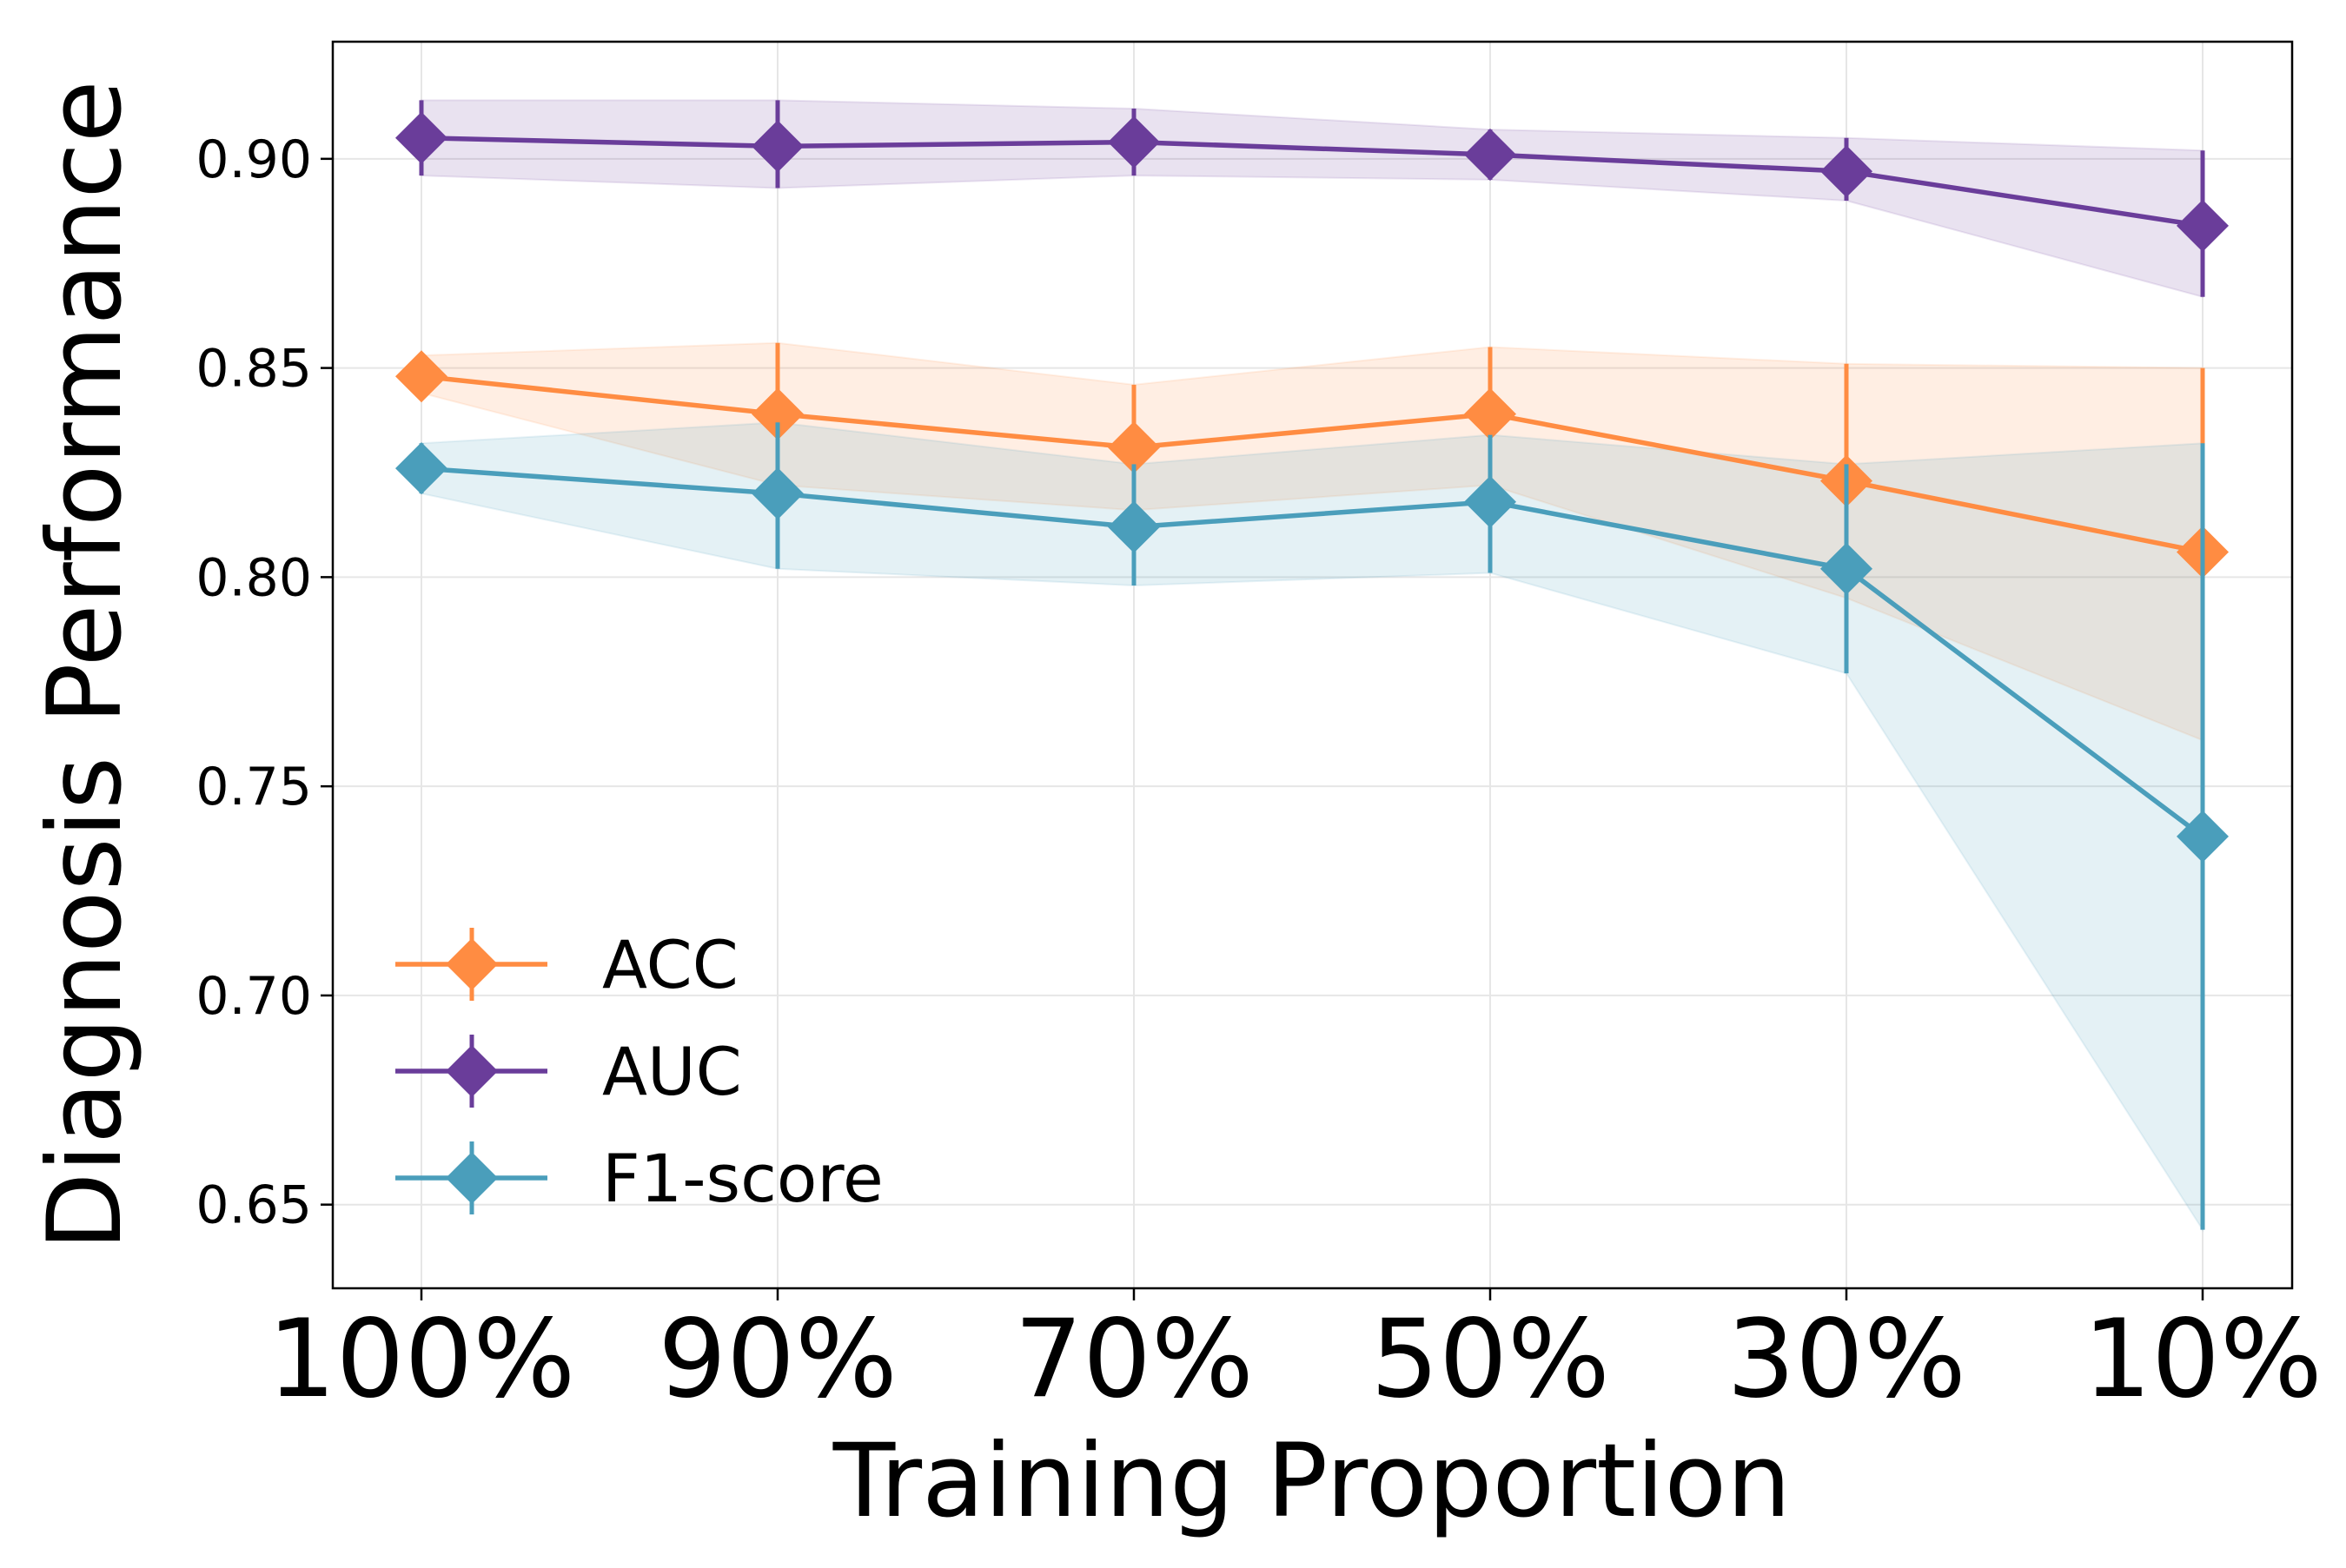  What do you see at coordinates (567, 964) in the screenshot?
I see `legend-item-acc: ACC` at bounding box center [567, 964].